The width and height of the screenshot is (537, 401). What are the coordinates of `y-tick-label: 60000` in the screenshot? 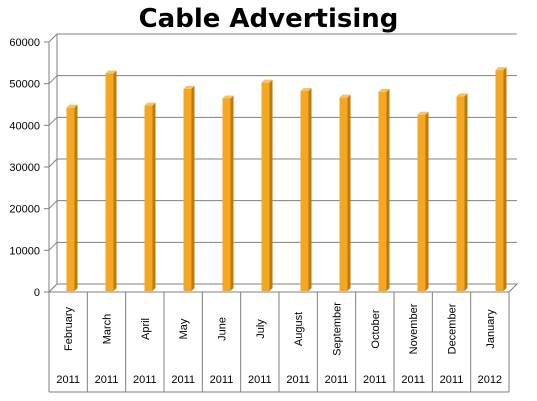 It's located at (24, 43).